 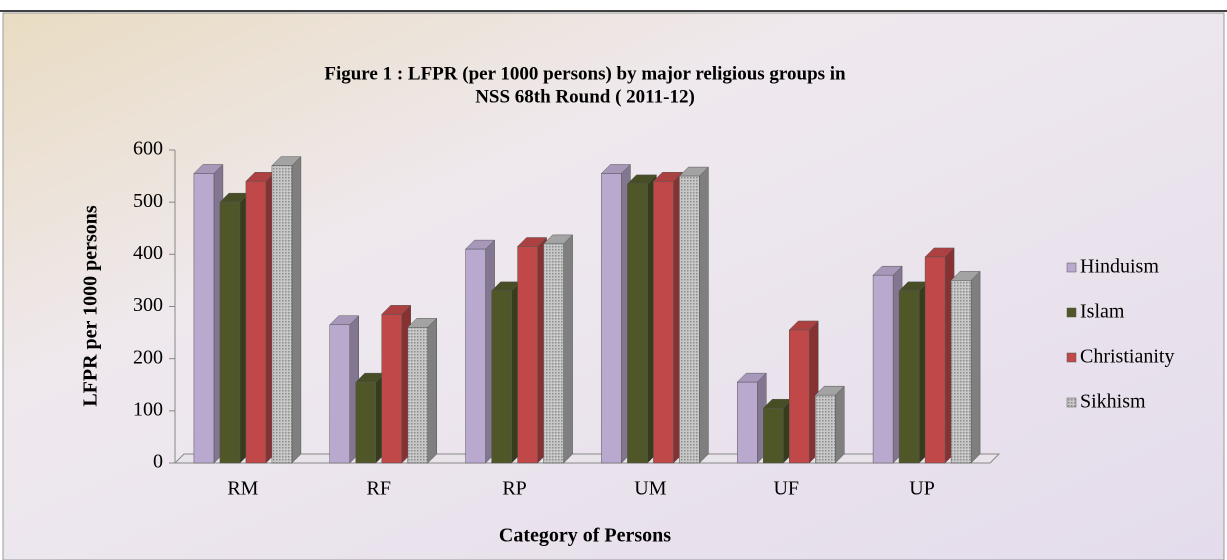 What do you see at coordinates (650, 489) in the screenshot?
I see `x-tick-label: UM` at bounding box center [650, 489].